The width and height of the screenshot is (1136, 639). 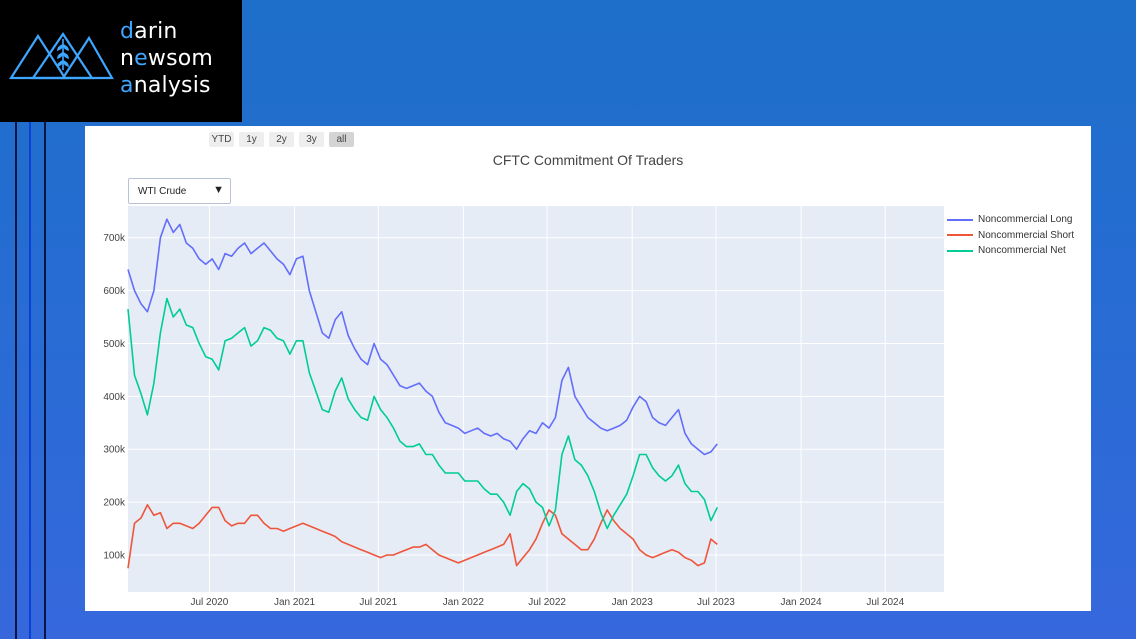 I want to click on y-tick-label: 300k, so click(x=114, y=450).